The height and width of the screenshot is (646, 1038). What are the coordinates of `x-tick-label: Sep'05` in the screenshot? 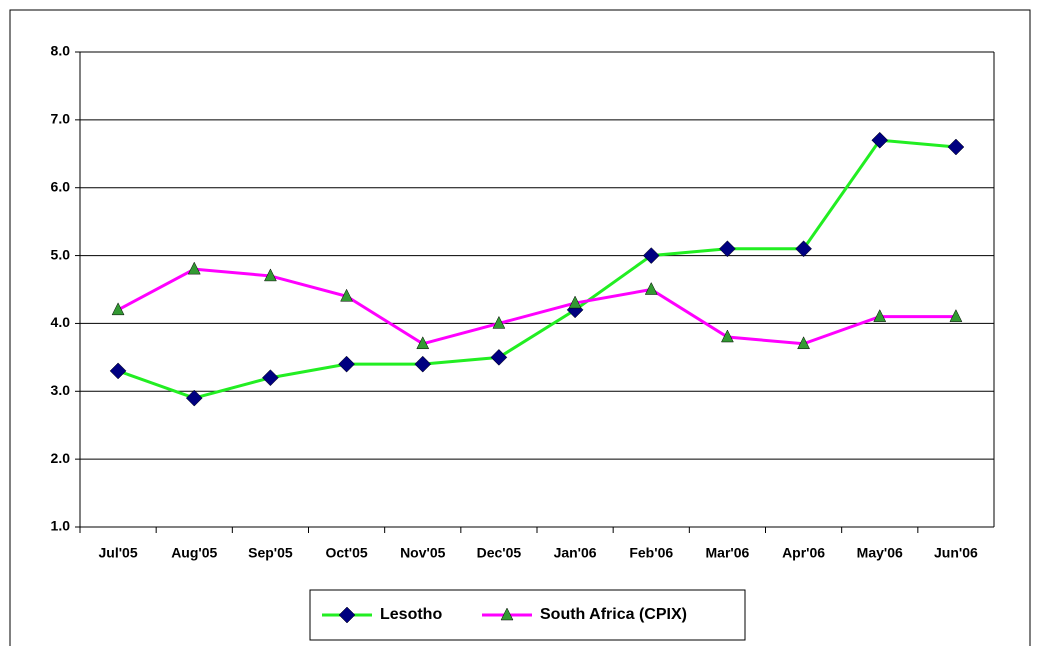 It's located at (270, 553).